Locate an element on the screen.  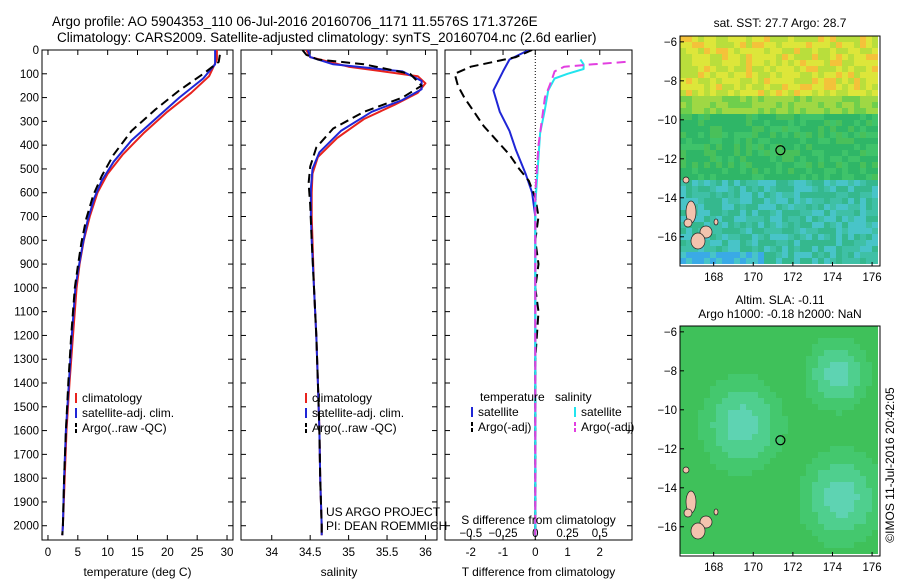
map-y-tick-label: −6 is located at coordinates (670, 43).